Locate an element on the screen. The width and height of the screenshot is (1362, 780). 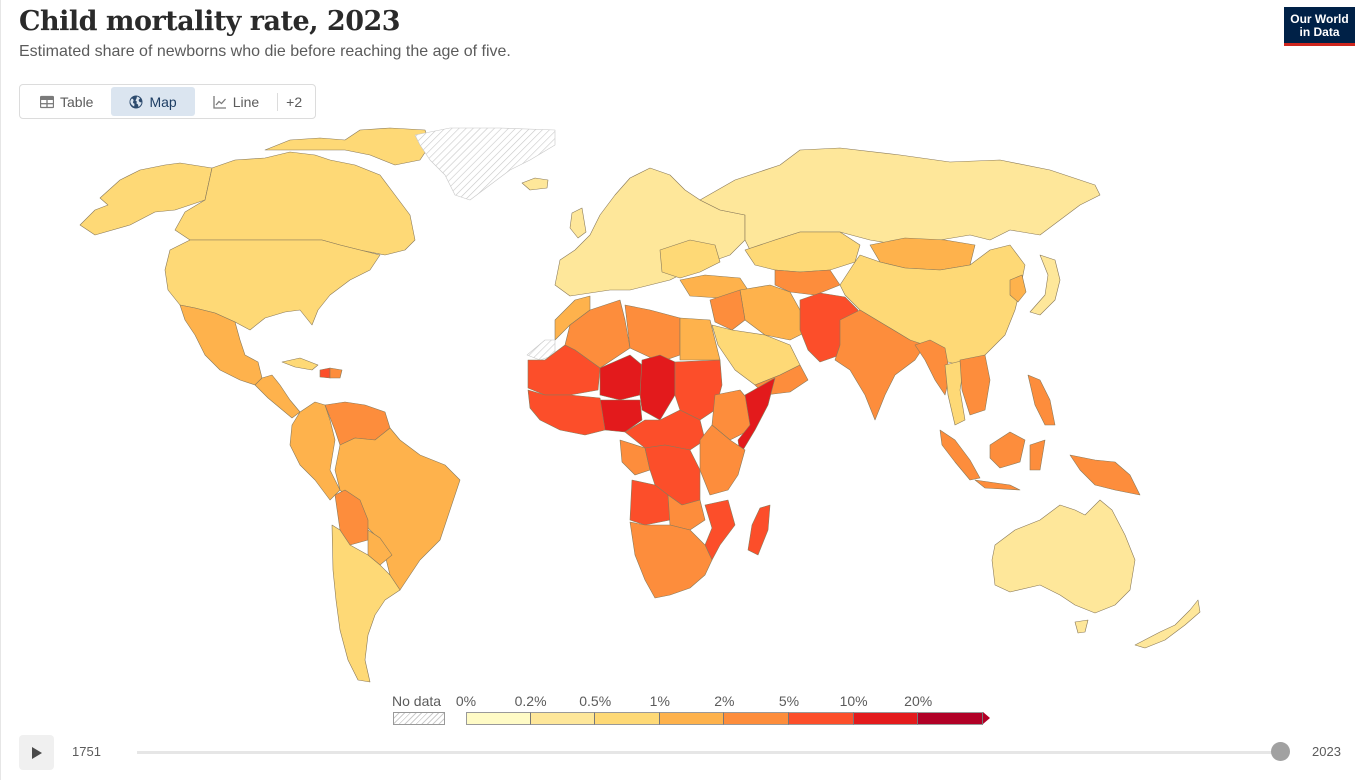
region-somalia is located at coordinates (756, 416).